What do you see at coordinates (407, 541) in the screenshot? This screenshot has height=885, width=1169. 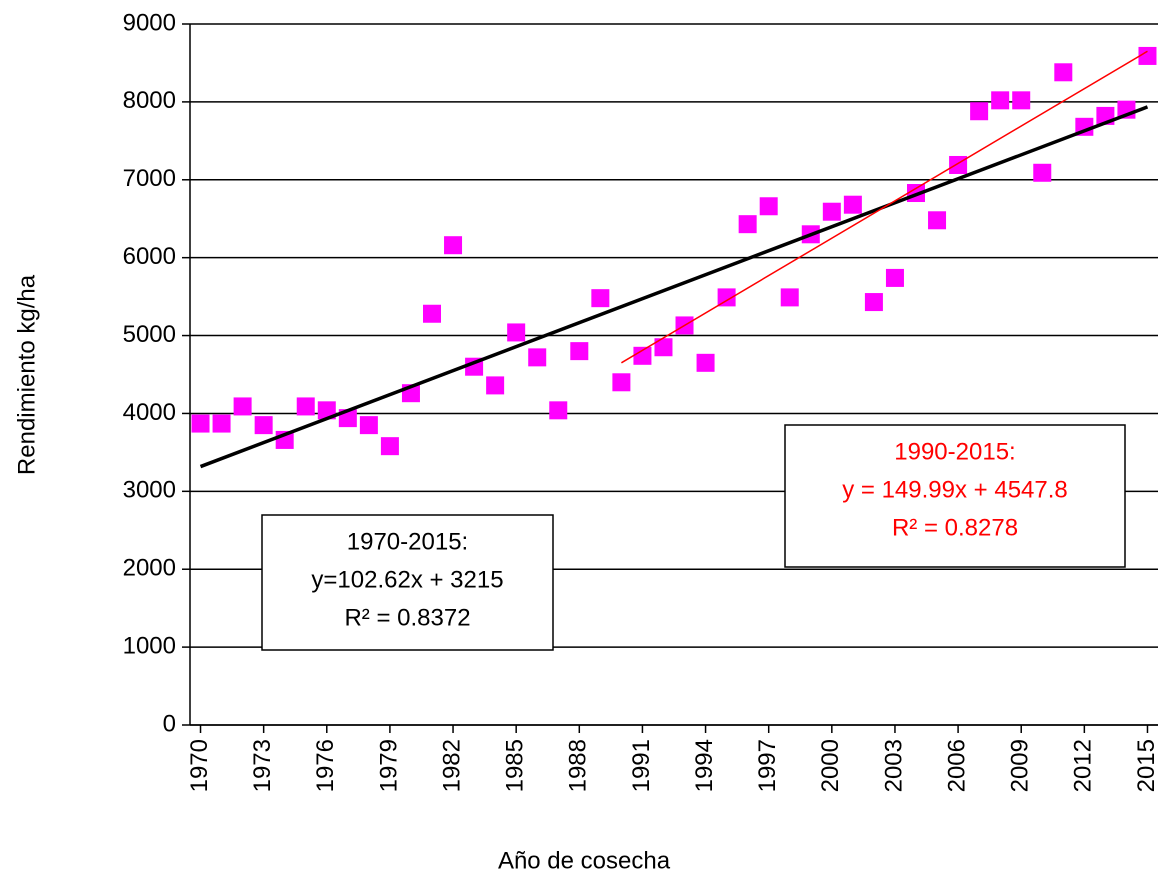 I see `annotation-text: 1970-2015:` at bounding box center [407, 541].